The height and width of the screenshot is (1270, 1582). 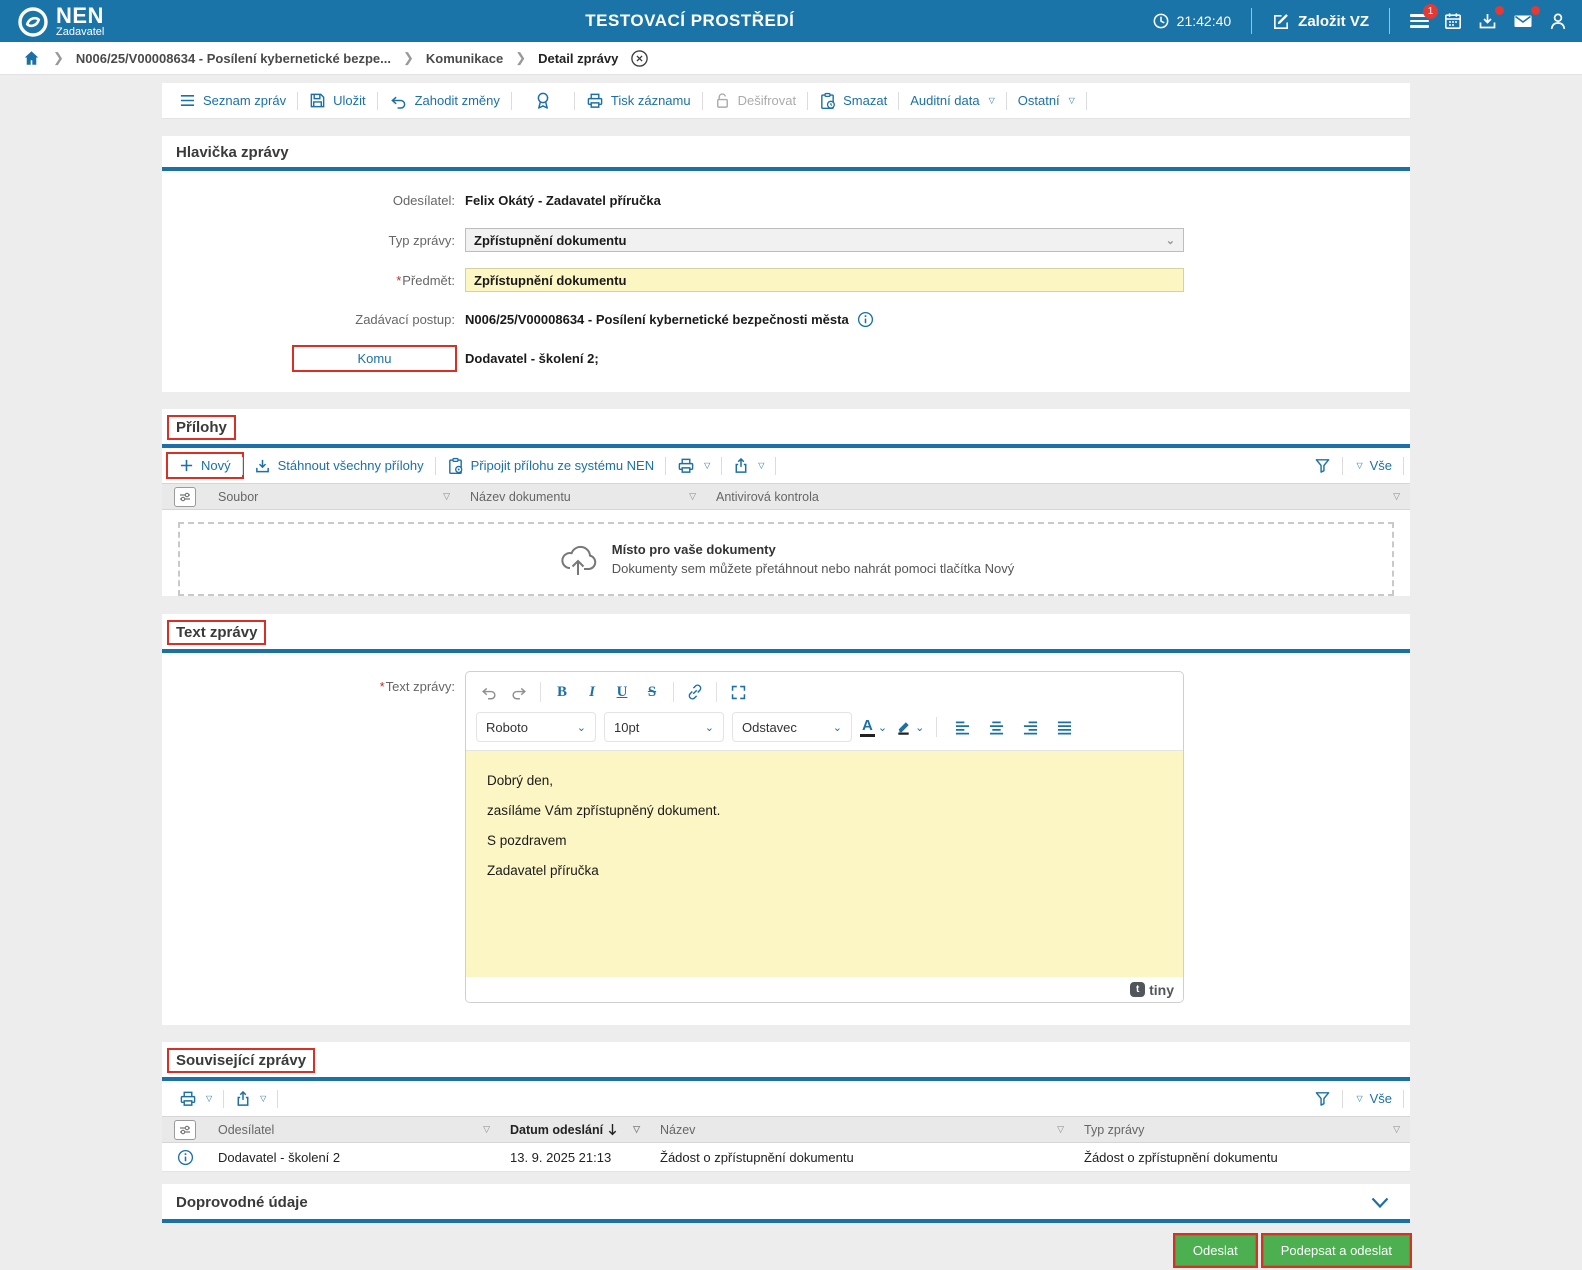 I want to click on breadcrumb-item-komunikace: Komunikace, so click(x=464, y=58).